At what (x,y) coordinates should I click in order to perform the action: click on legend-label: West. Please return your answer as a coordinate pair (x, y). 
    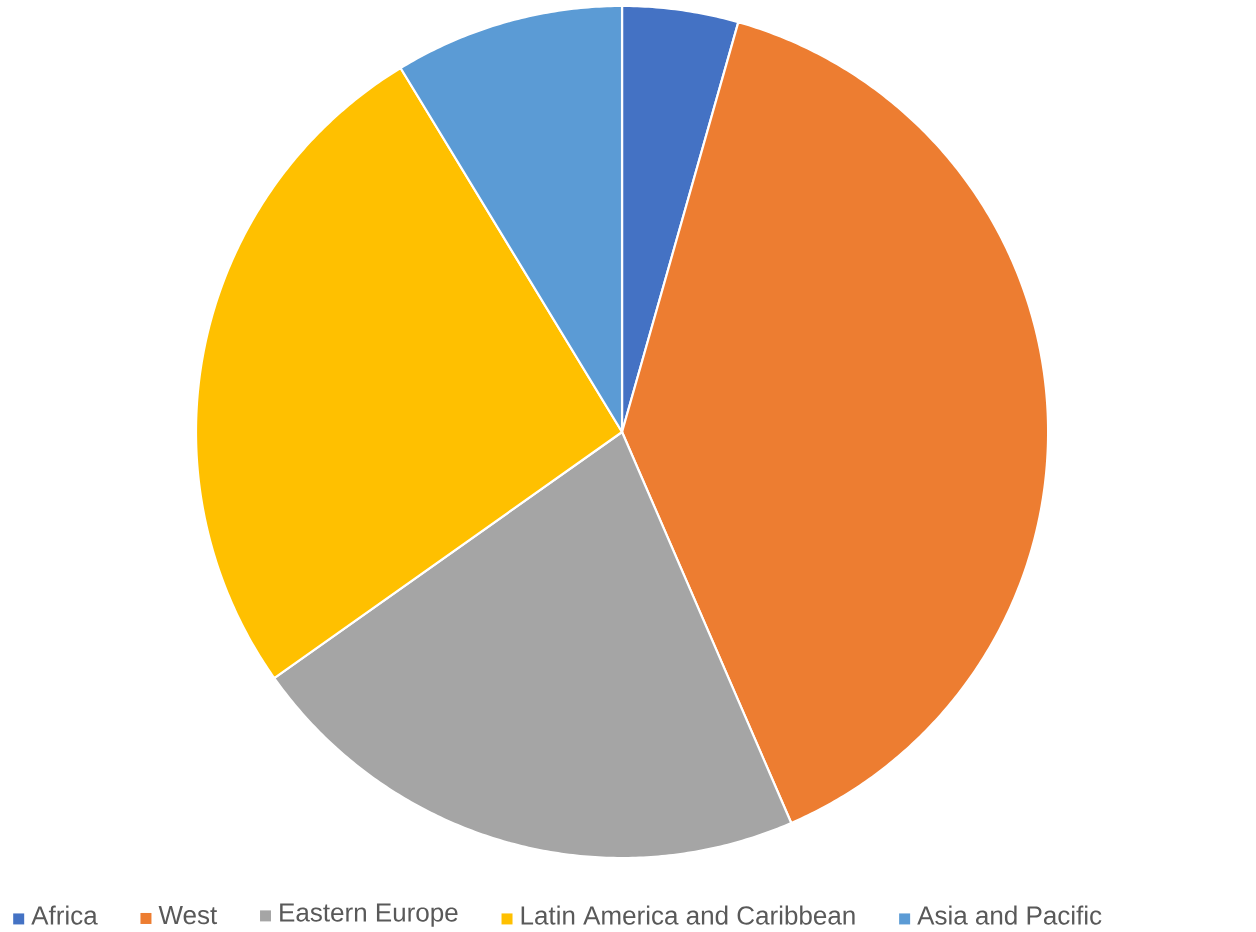
    Looking at the image, I should click on (188, 915).